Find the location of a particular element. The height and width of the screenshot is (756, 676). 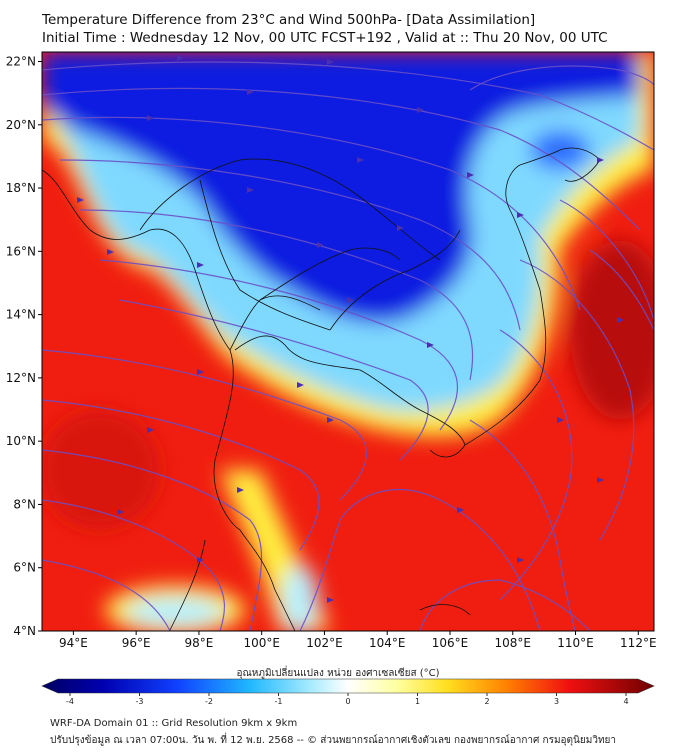

lat-tick-label: 6°N is located at coordinates (24, 568).